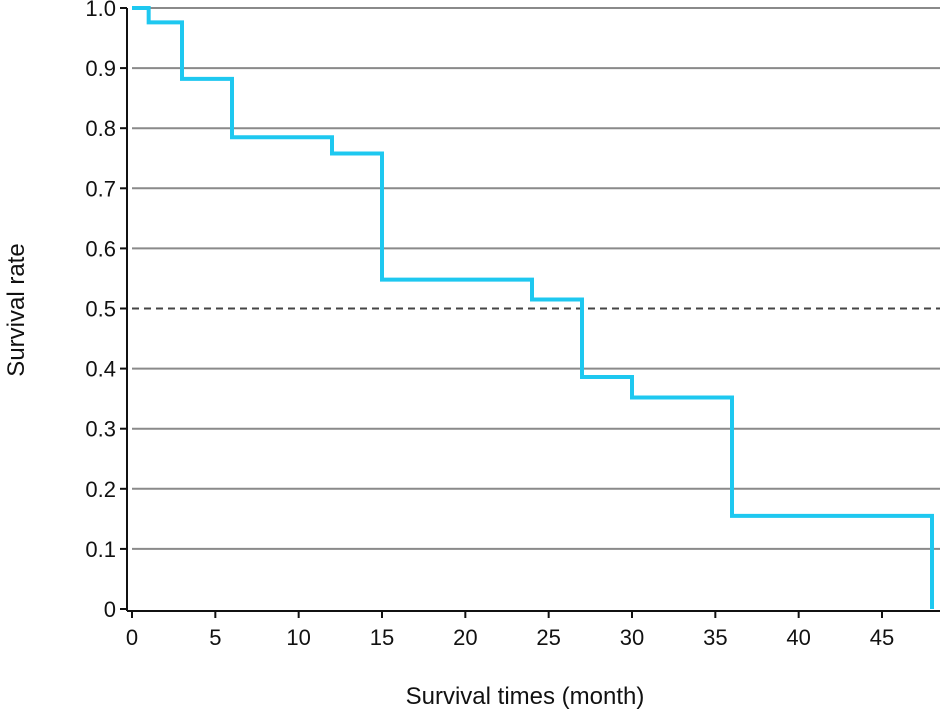 This screenshot has width=942, height=714. Describe the element at coordinates (215, 637) in the screenshot. I see `x-tick-label: 5` at that location.